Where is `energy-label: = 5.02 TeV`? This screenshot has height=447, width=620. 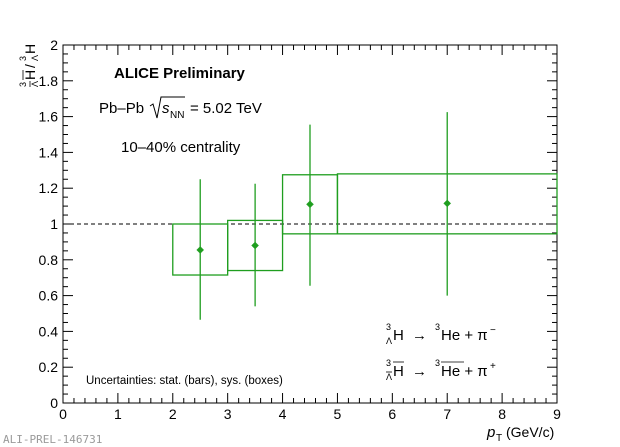 energy-label: = 5.02 TeV is located at coordinates (226, 108).